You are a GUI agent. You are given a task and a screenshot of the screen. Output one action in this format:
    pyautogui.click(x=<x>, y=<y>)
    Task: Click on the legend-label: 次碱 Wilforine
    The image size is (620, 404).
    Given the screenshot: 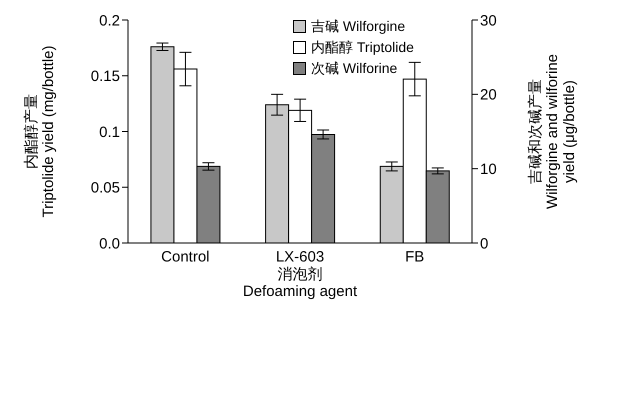 What is the action you would take?
    pyautogui.click(x=354, y=68)
    